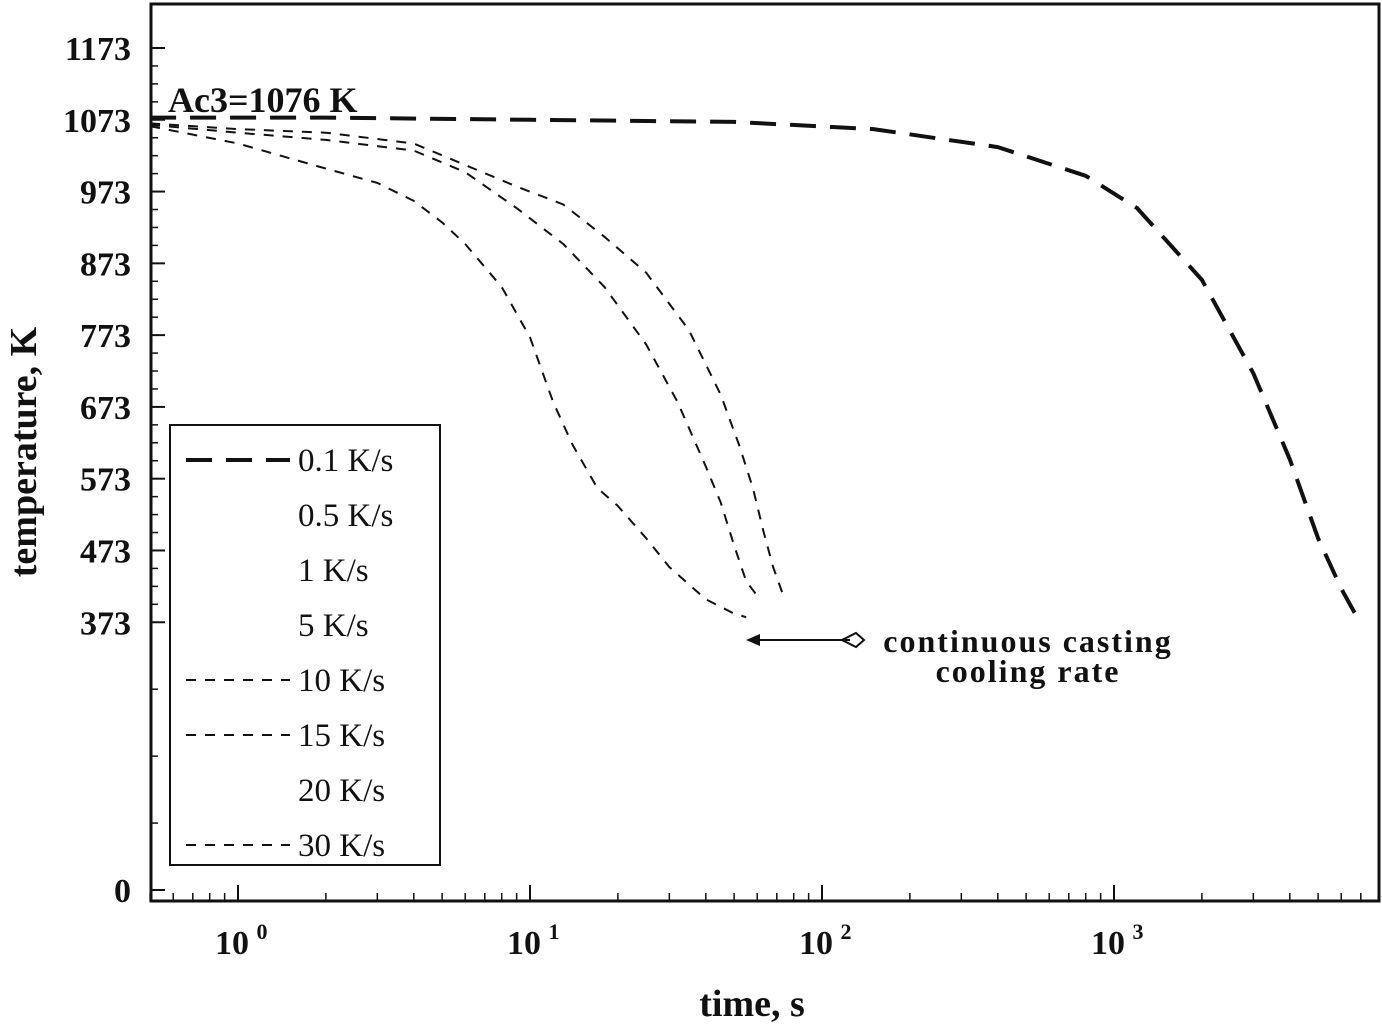 The image size is (1382, 1029). What do you see at coordinates (1028, 671) in the screenshot?
I see `annotation-line-2: cooling rate` at bounding box center [1028, 671].